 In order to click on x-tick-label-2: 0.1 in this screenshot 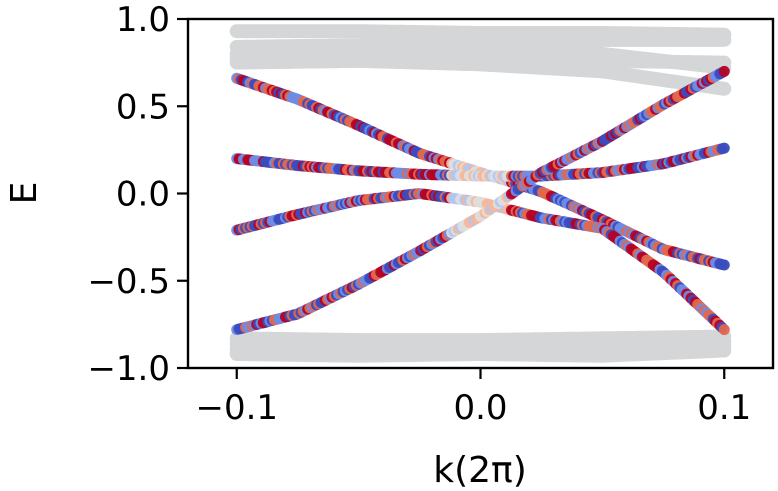, I will do `click(724, 408)`.